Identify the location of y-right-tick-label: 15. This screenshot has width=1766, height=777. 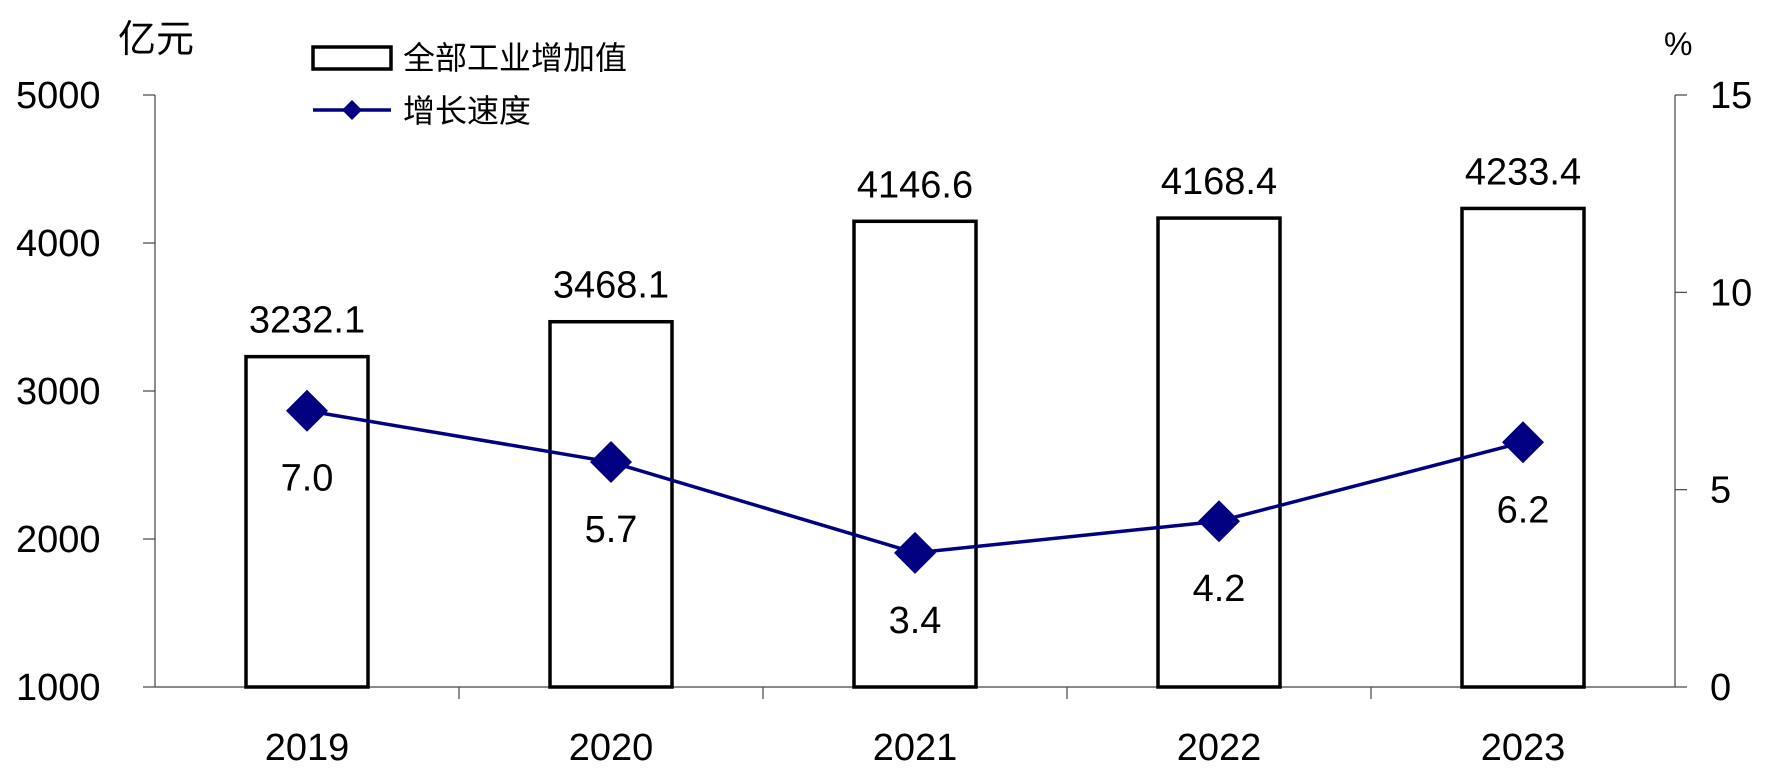
(1731, 96).